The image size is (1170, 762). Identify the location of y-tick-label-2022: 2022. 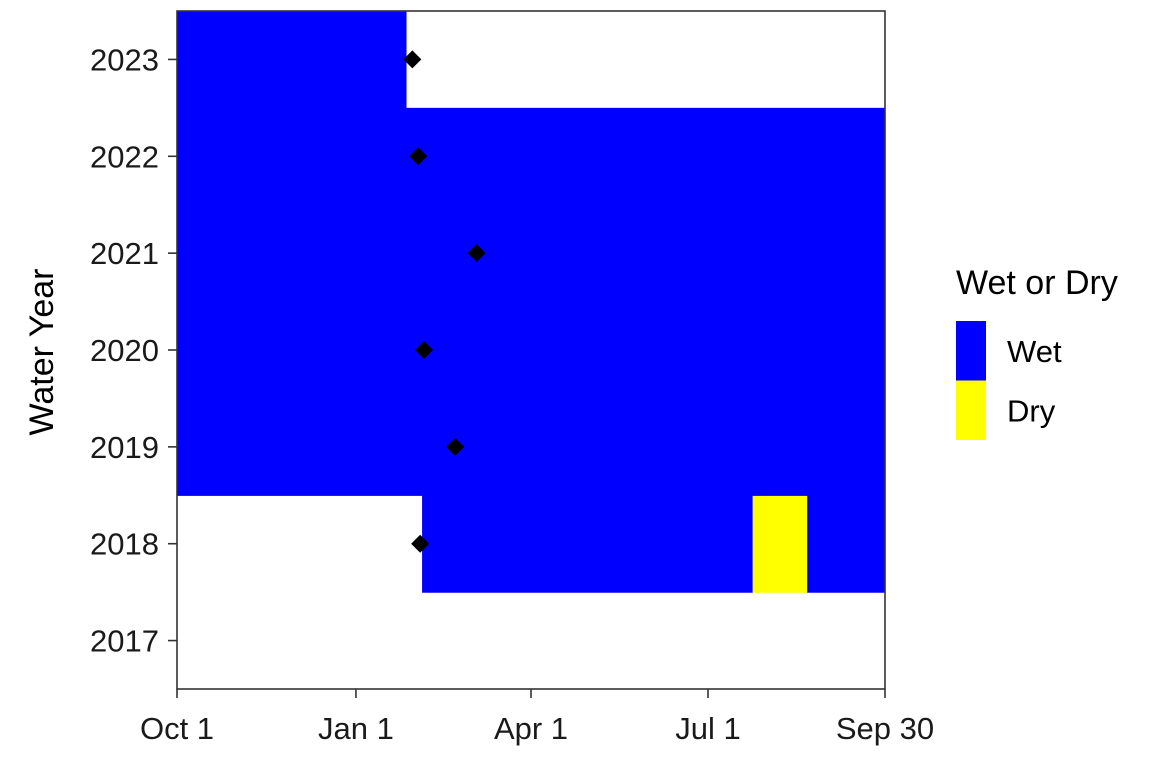
(124, 156).